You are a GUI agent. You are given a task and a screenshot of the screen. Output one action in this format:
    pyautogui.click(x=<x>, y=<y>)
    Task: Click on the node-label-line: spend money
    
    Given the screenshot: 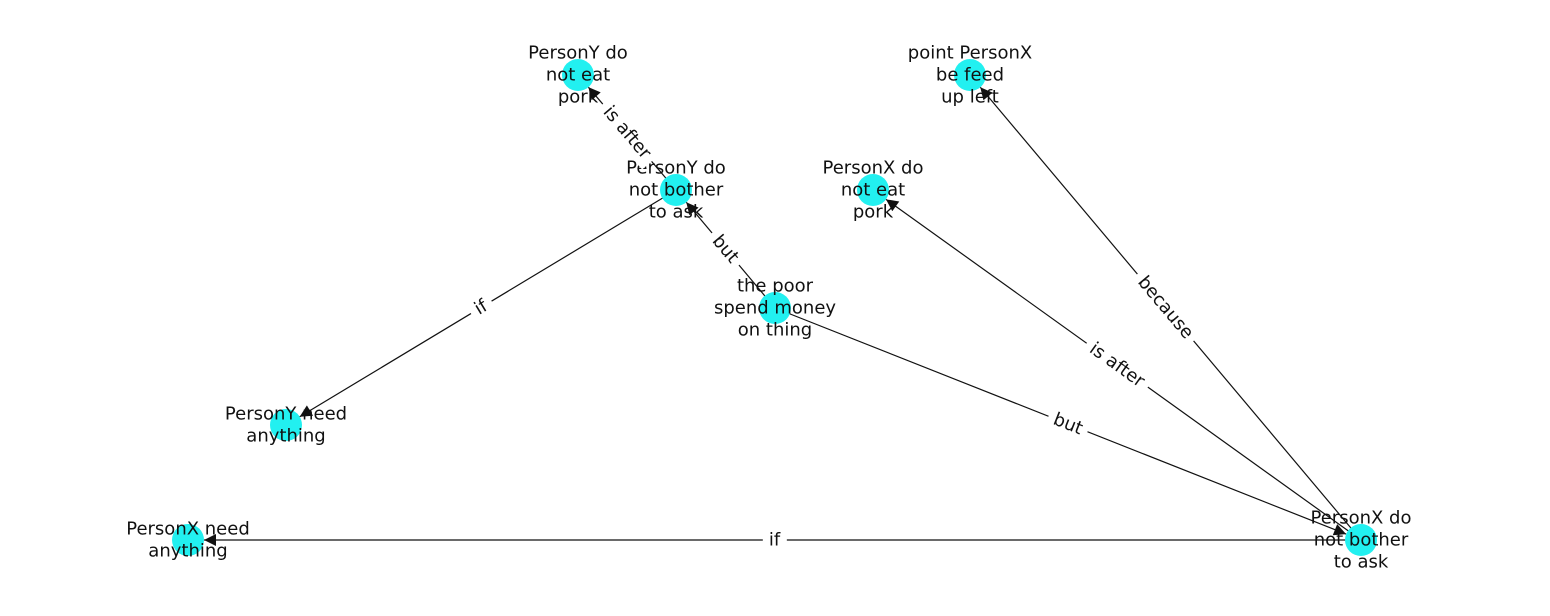 What is the action you would take?
    pyautogui.click(x=775, y=308)
    